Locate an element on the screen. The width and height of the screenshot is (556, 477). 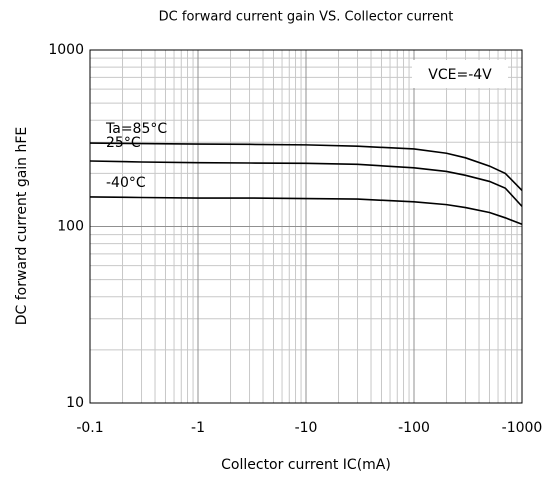
series-label: 25°C is located at coordinates (123, 143).